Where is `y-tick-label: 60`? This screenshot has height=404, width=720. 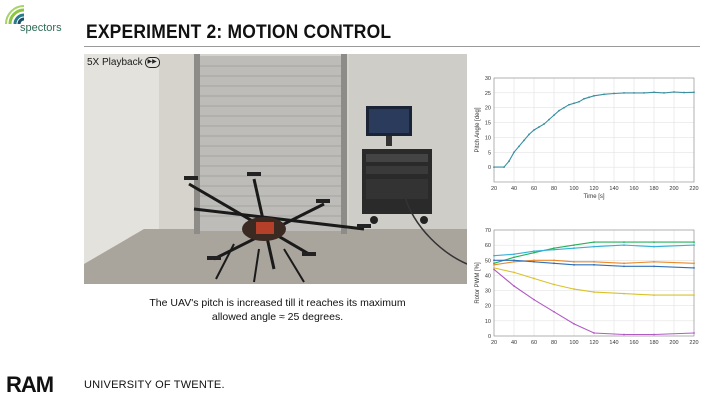
y-tick-label: 60 is located at coordinates (488, 246).